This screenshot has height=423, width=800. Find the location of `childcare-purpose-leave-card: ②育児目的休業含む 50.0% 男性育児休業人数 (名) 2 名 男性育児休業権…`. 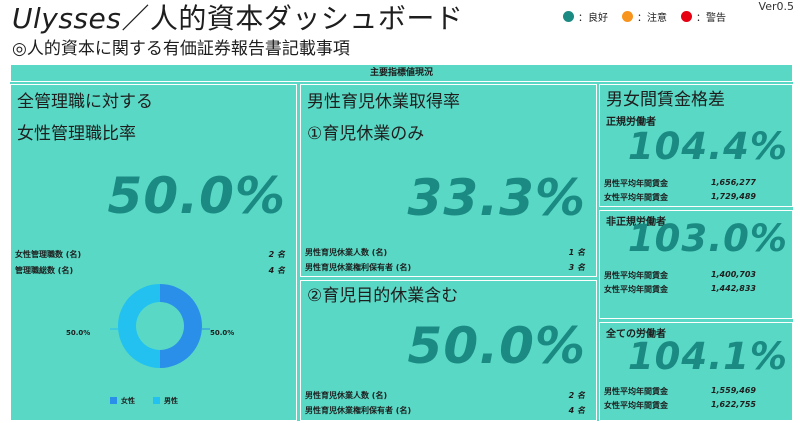

childcare-purpose-leave-card: ②育児目的休業含む 50.0% 男性育児休業人数 (名) 2 名 男性育児休業権… is located at coordinates (448, 350).